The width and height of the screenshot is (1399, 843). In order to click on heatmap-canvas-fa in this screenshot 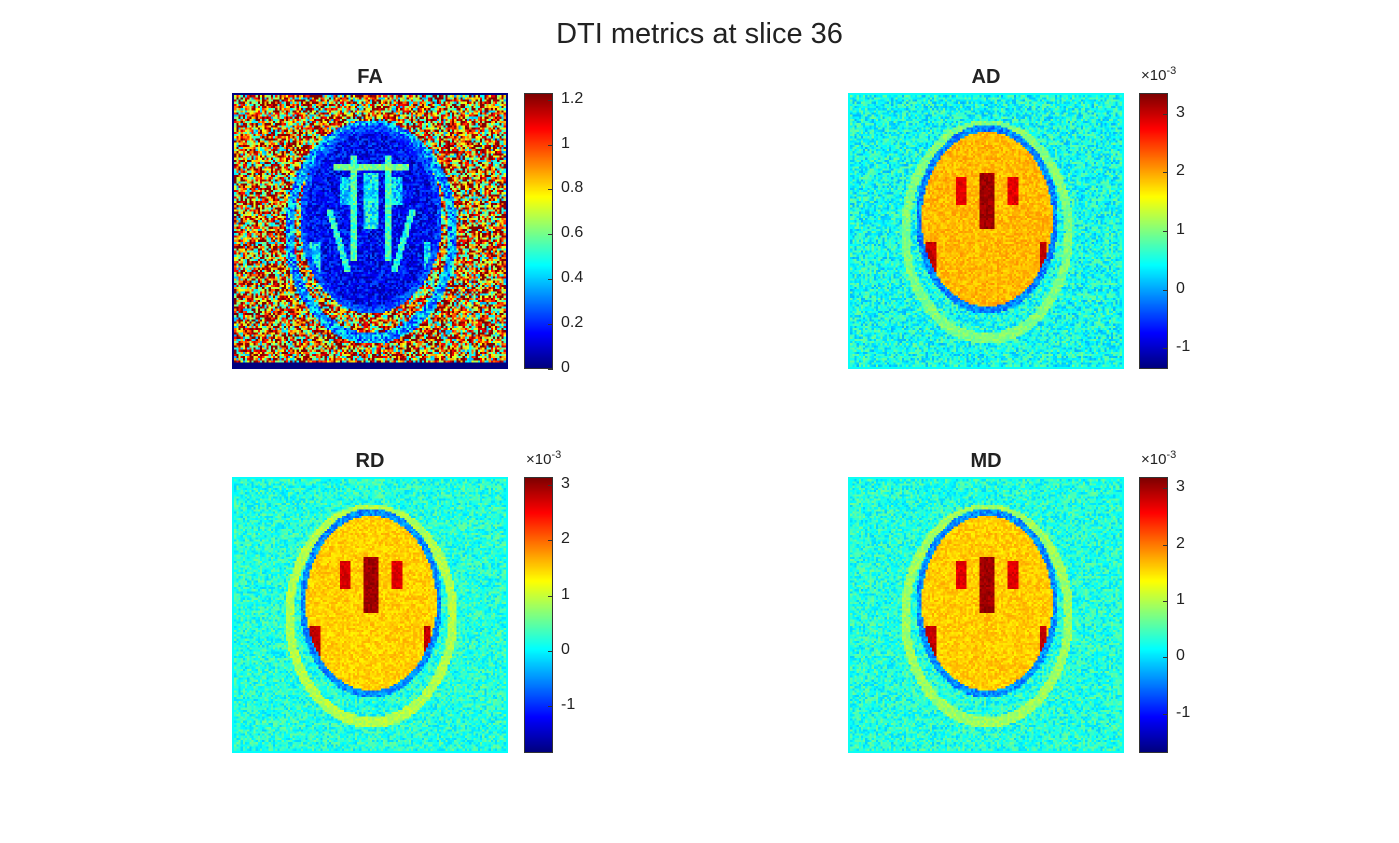, I will do `click(370, 231)`.